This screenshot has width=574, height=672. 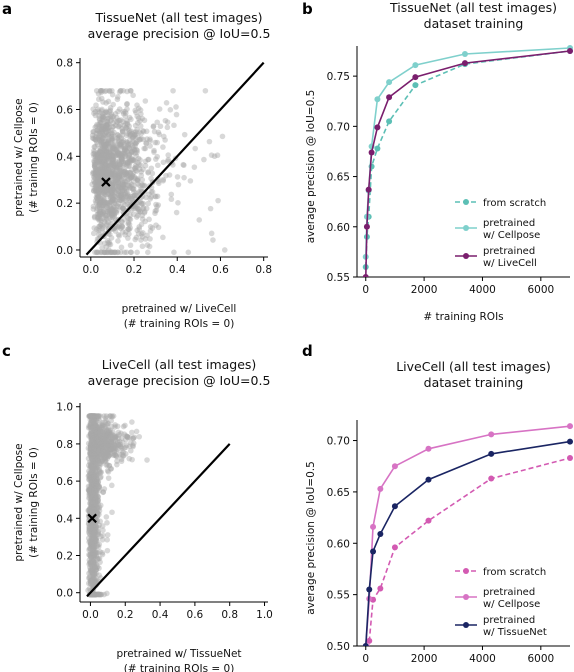 What do you see at coordinates (179, 667) in the screenshot?
I see `x-axis-label: (# training ROIs = 0)` at bounding box center [179, 667].